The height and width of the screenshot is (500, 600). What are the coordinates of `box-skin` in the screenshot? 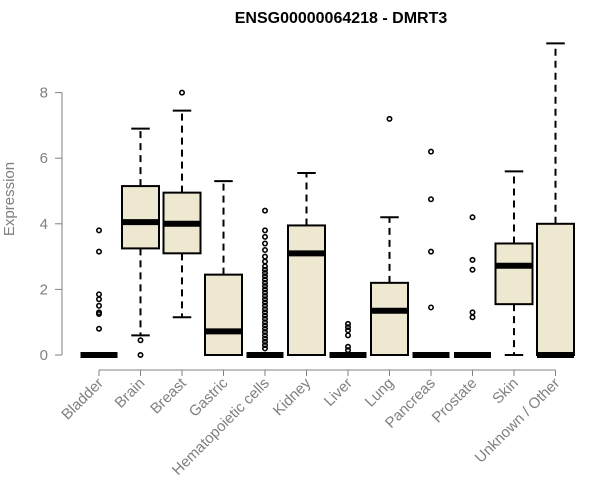 It's located at (514, 263).